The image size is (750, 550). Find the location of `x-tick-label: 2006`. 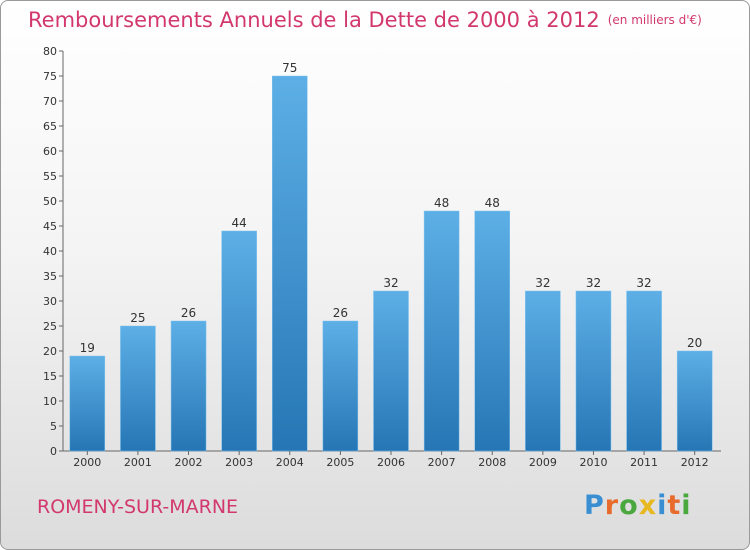

x-tick-label: 2006 is located at coordinates (391, 462).